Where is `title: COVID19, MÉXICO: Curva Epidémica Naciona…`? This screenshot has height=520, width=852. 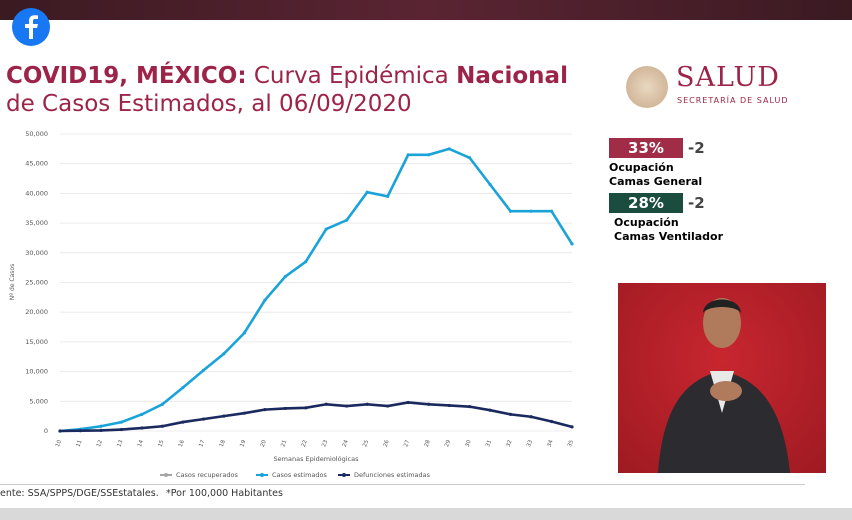 title: COVID19, MÉXICO: Curva Epidémica Naciona… is located at coordinates (287, 90).